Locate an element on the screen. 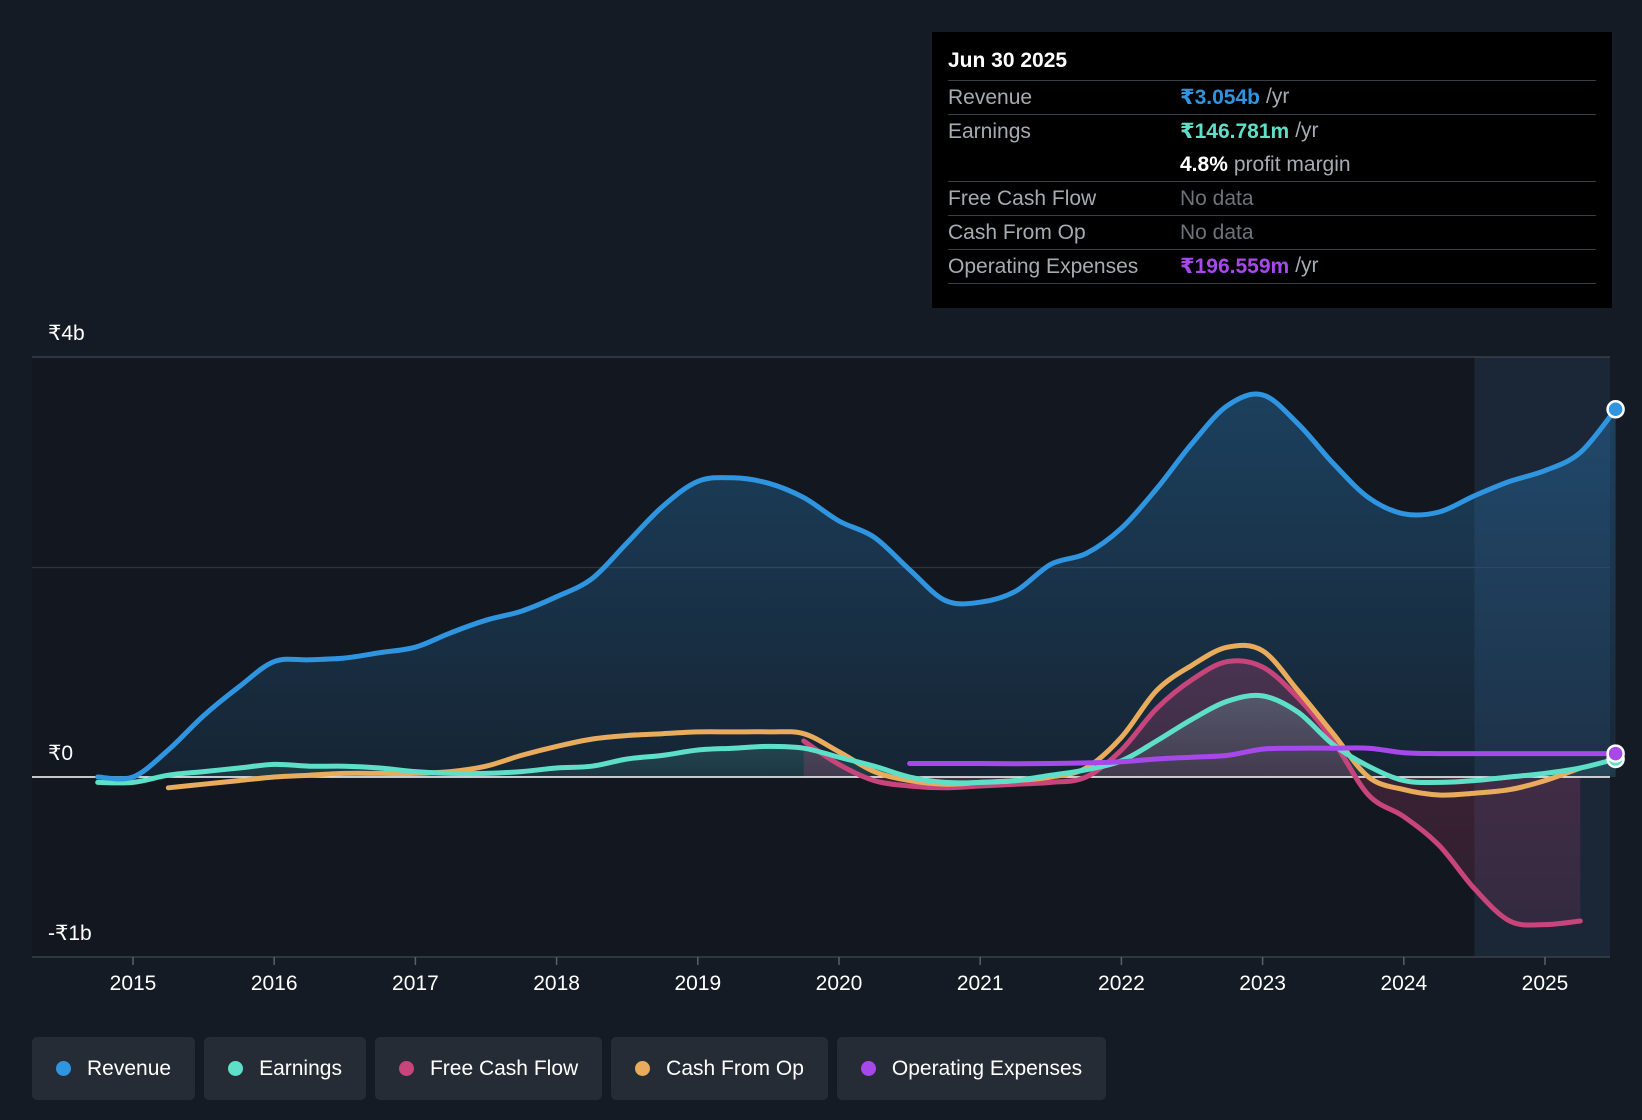 The width and height of the screenshot is (1642, 1120). earnings-line is located at coordinates (857, 739).